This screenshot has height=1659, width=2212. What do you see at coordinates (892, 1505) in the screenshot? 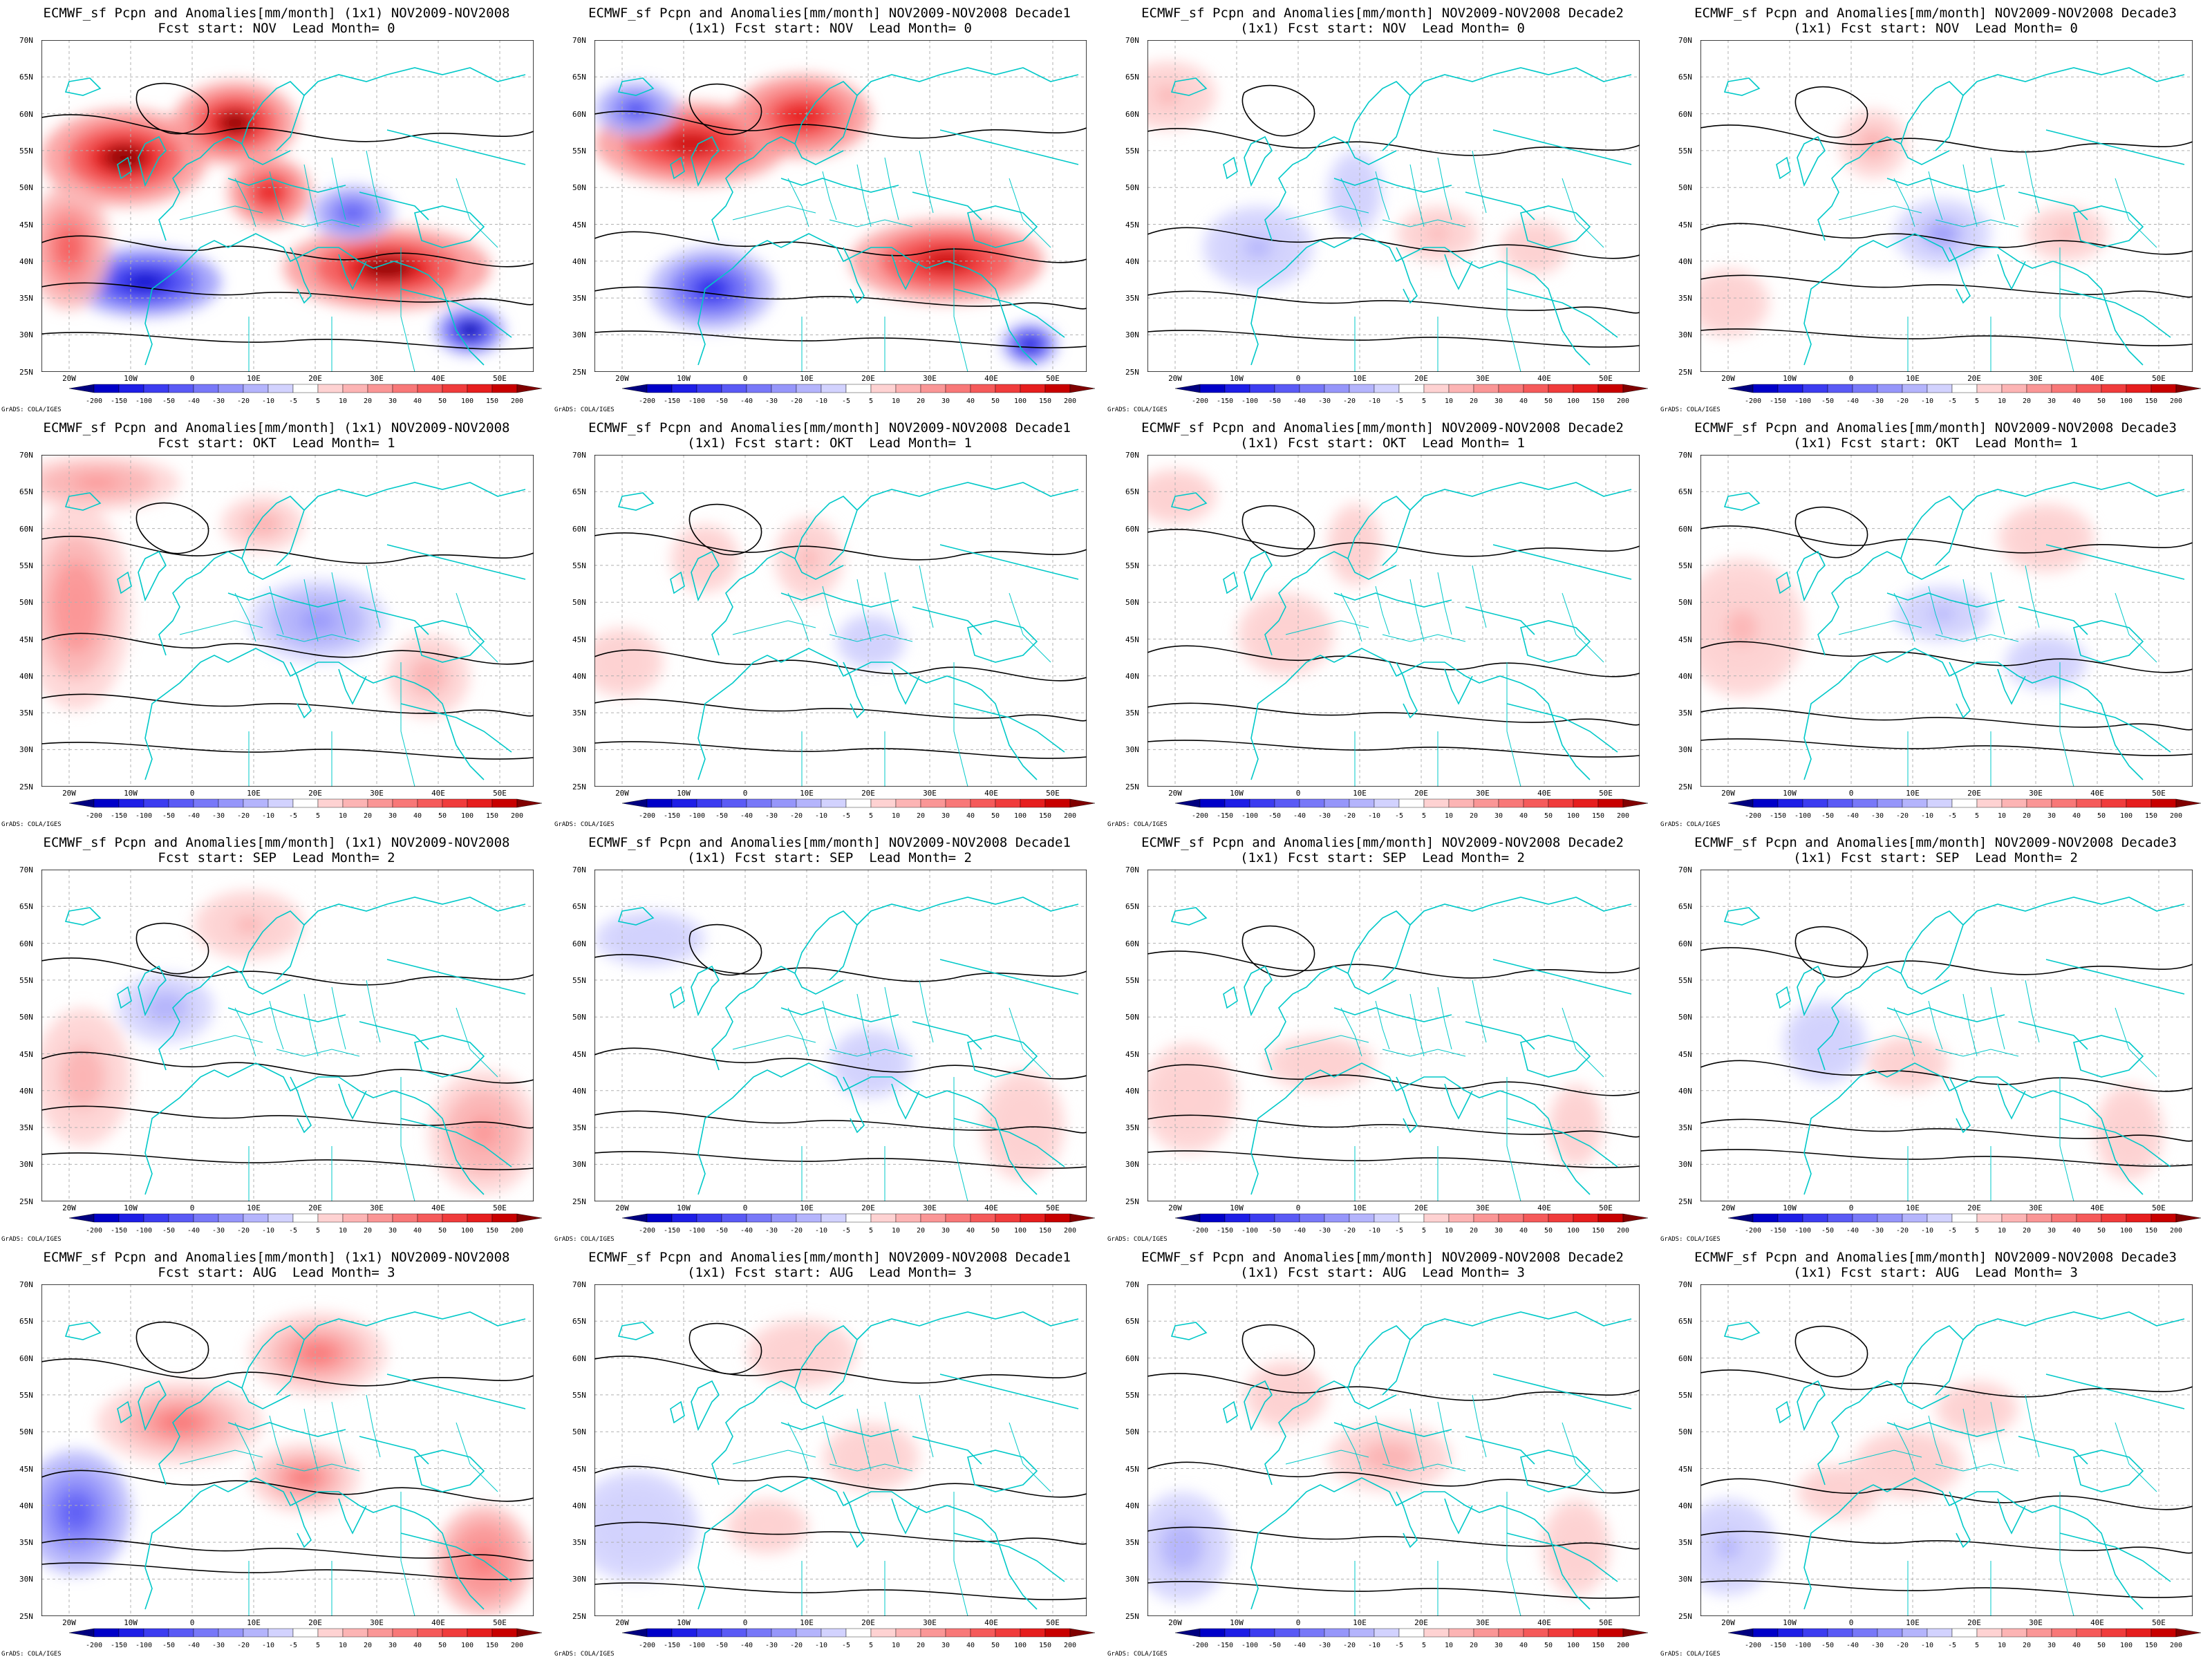
I see `country-borders` at bounding box center [892, 1505].